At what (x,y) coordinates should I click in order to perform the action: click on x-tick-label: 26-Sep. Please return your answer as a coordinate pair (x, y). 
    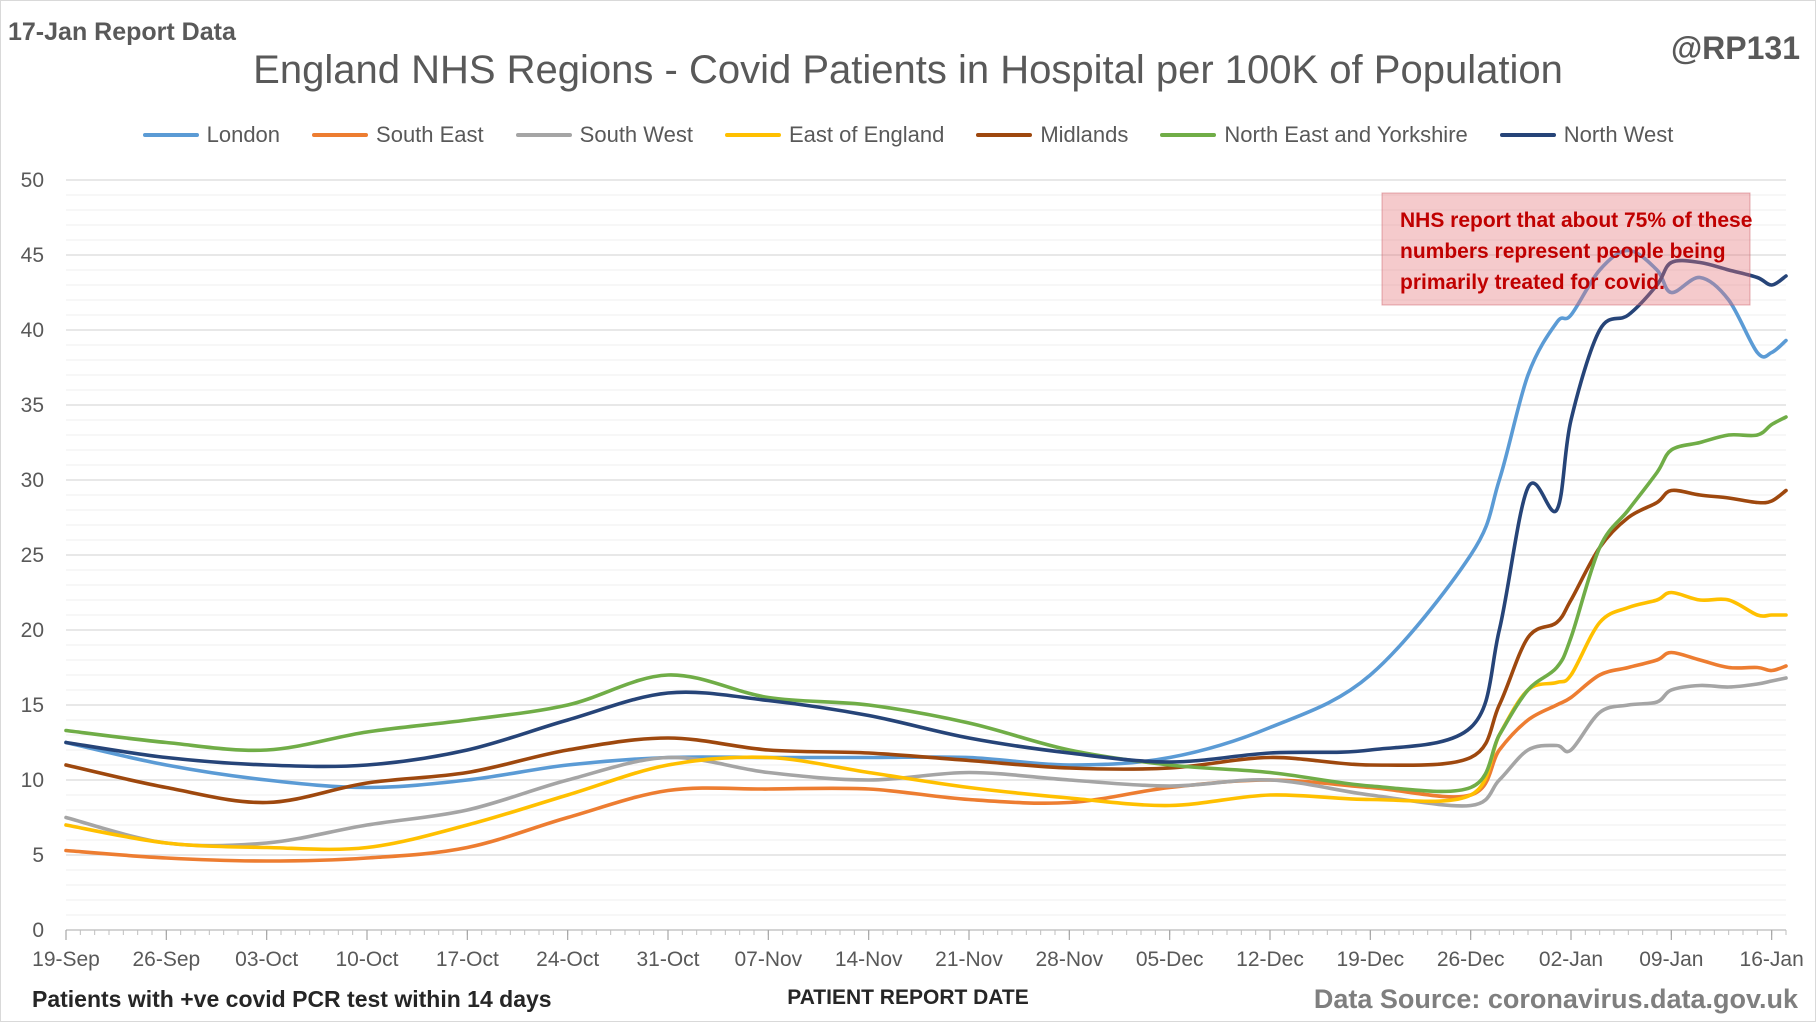
    Looking at the image, I should click on (166, 959).